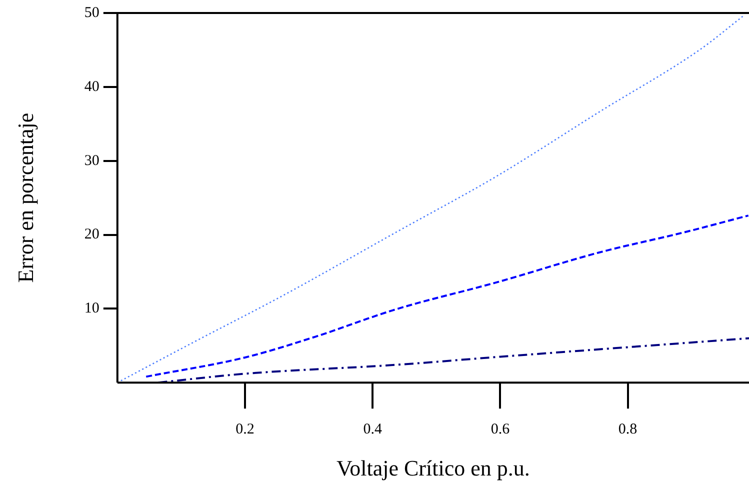 The height and width of the screenshot is (487, 749). I want to click on y-tick-label: 50, so click(92, 12).